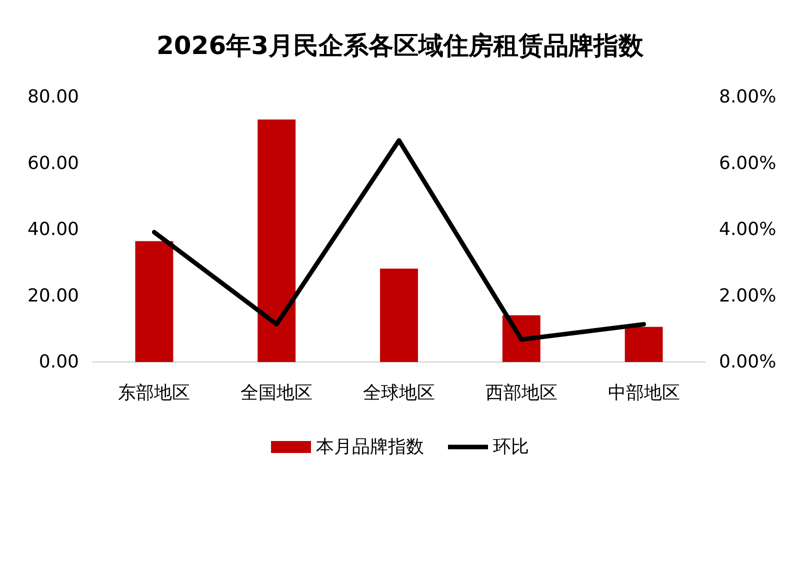 The image size is (800, 573). Describe the element at coordinates (370, 447) in the screenshot. I see `legend-label: 本月品牌指数` at that location.